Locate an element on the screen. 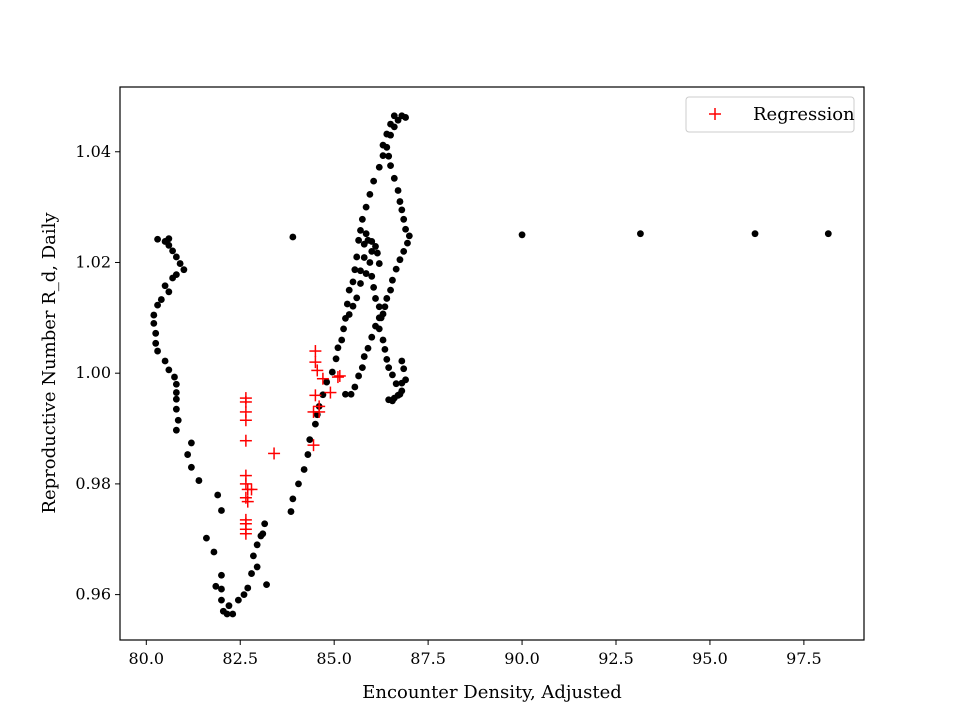 This screenshot has height=720, width=960. legend: Regression is located at coordinates (770, 114).